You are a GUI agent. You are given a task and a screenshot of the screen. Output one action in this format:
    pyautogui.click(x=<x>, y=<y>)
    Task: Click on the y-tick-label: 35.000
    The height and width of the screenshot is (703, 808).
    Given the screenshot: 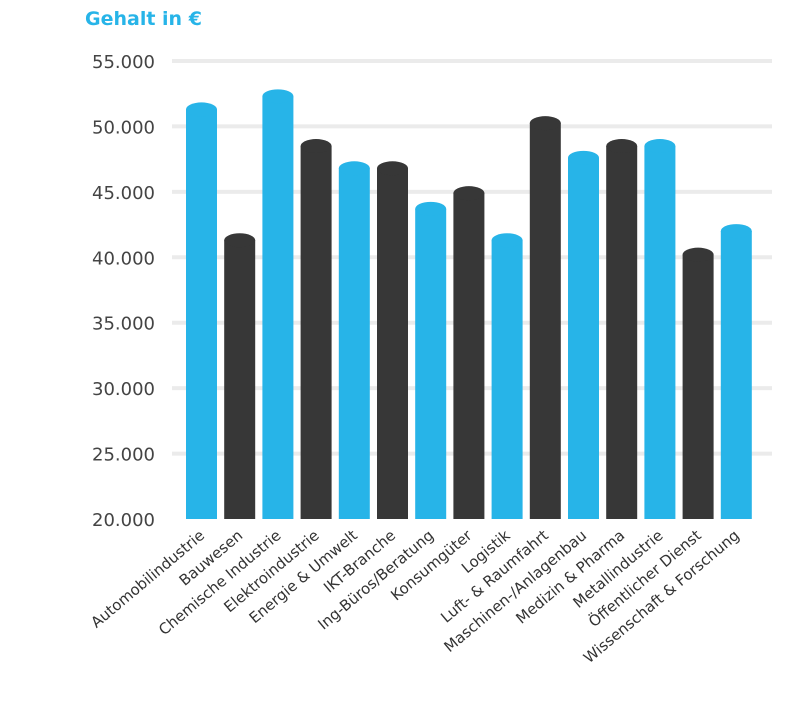 What is the action you would take?
    pyautogui.click(x=123, y=324)
    